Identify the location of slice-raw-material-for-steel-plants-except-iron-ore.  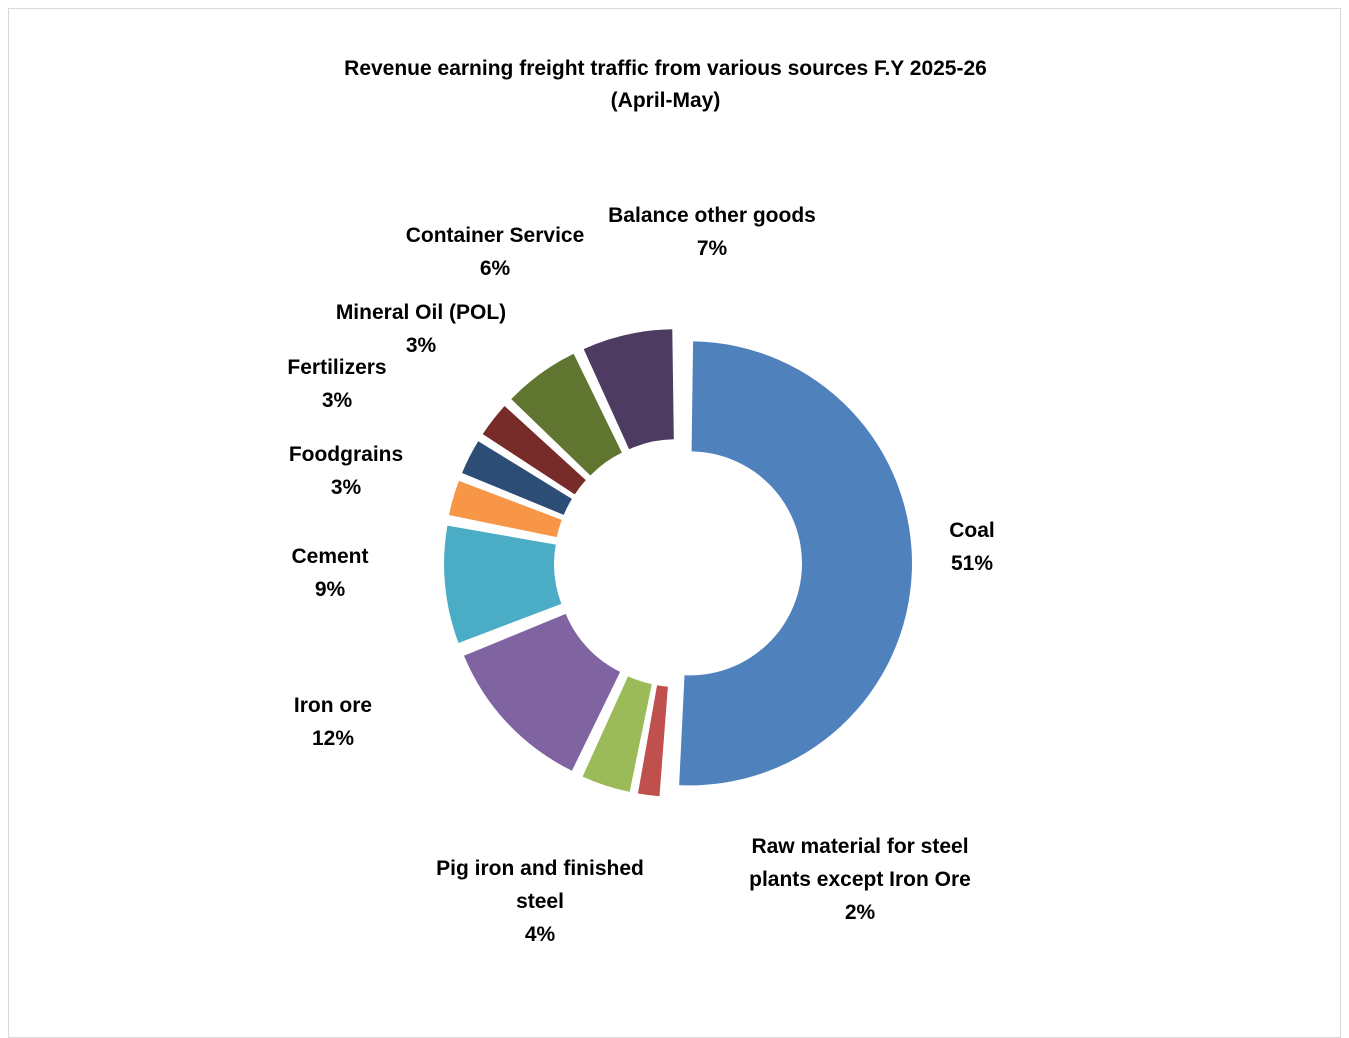
(652, 741).